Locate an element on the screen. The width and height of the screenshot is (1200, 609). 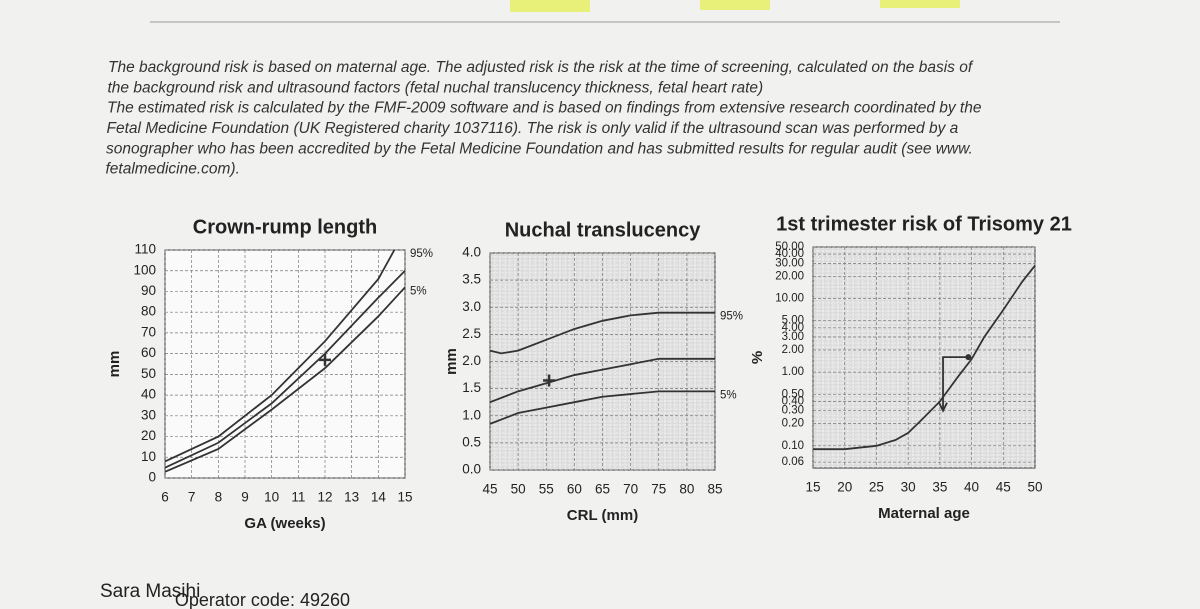
y-tick-label: 40.00 is located at coordinates (789, 254).